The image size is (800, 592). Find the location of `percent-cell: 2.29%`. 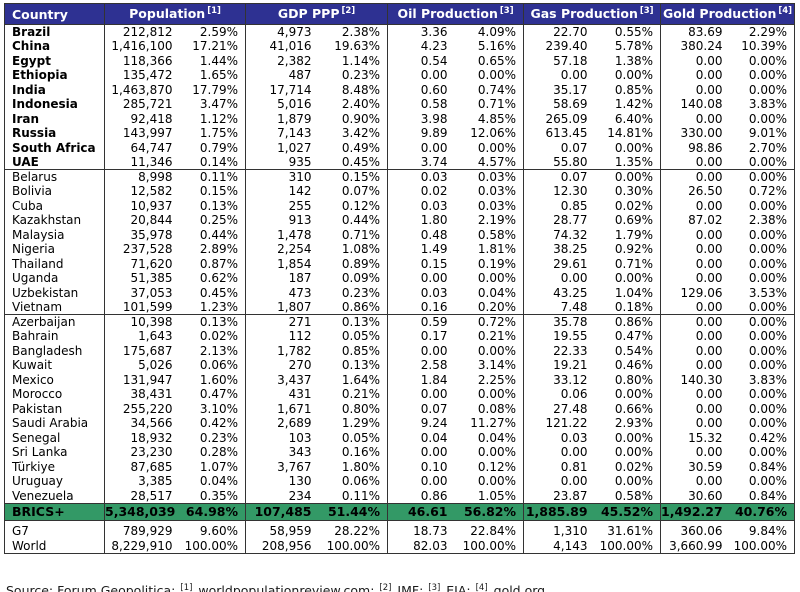

percent-cell: 2.29% is located at coordinates (768, 32).